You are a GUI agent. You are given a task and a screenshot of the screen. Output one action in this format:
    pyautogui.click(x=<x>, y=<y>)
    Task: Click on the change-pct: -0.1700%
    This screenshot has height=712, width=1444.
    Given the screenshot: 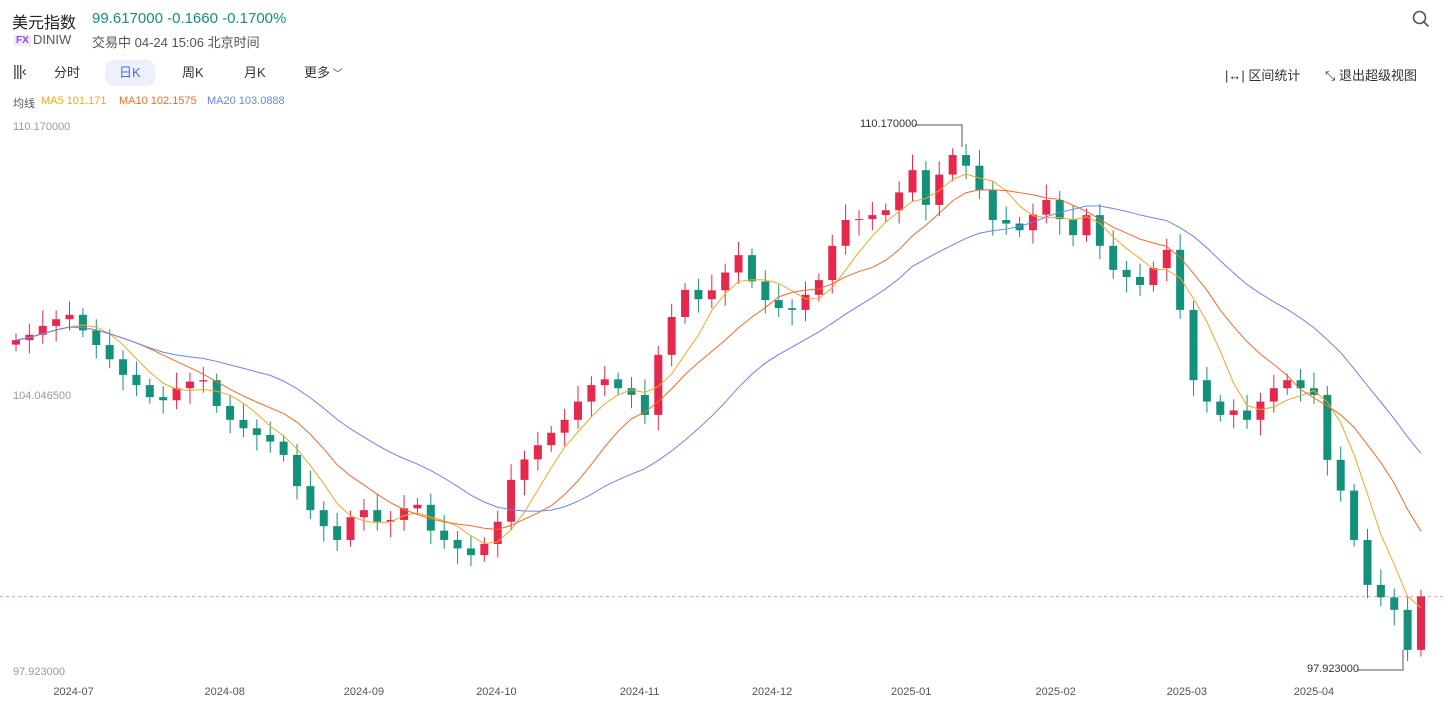 What is the action you would take?
    pyautogui.click(x=254, y=18)
    